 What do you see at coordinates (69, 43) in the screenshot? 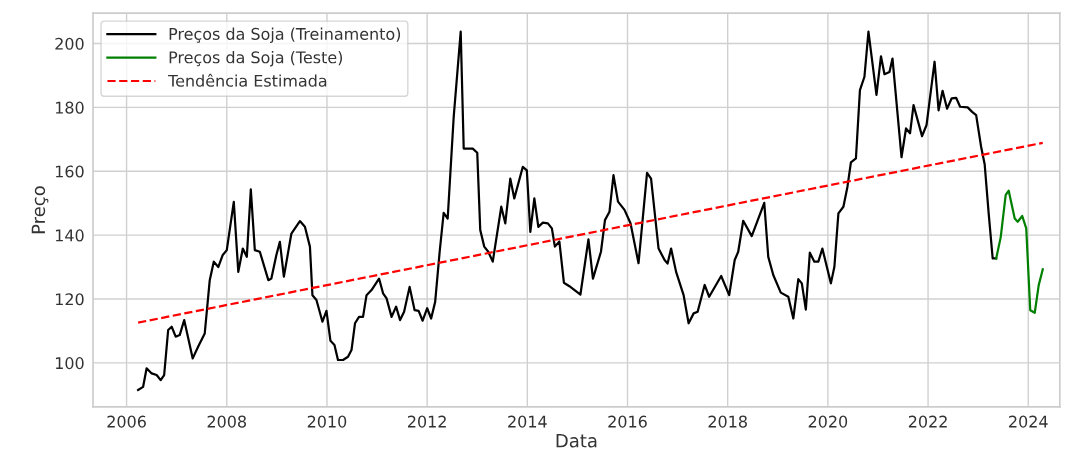
I see `y-tick-label: 200` at bounding box center [69, 43].